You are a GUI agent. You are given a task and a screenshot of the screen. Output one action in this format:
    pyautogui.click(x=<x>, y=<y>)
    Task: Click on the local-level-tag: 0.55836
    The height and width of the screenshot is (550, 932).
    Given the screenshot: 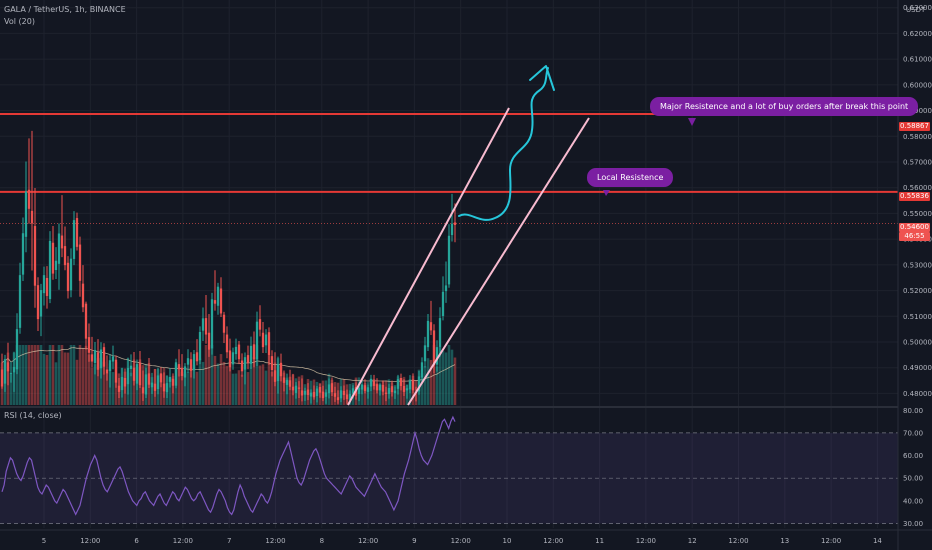 What is the action you would take?
    pyautogui.click(x=914, y=196)
    